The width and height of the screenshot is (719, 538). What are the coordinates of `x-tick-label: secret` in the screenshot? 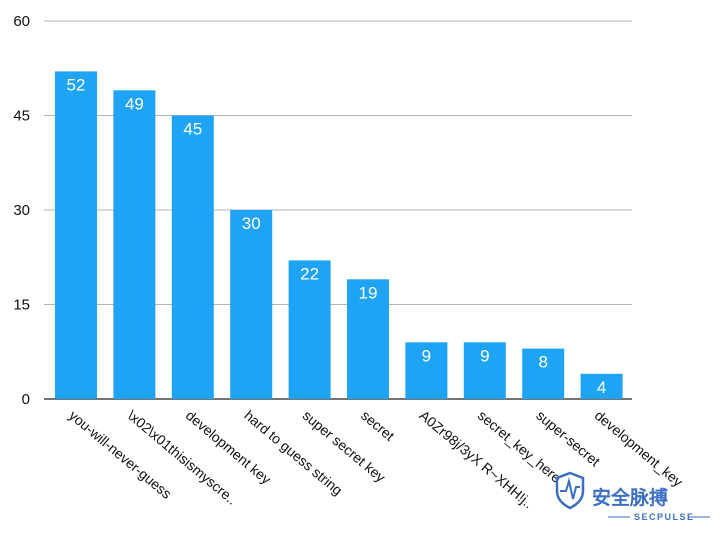 It's located at (378, 425).